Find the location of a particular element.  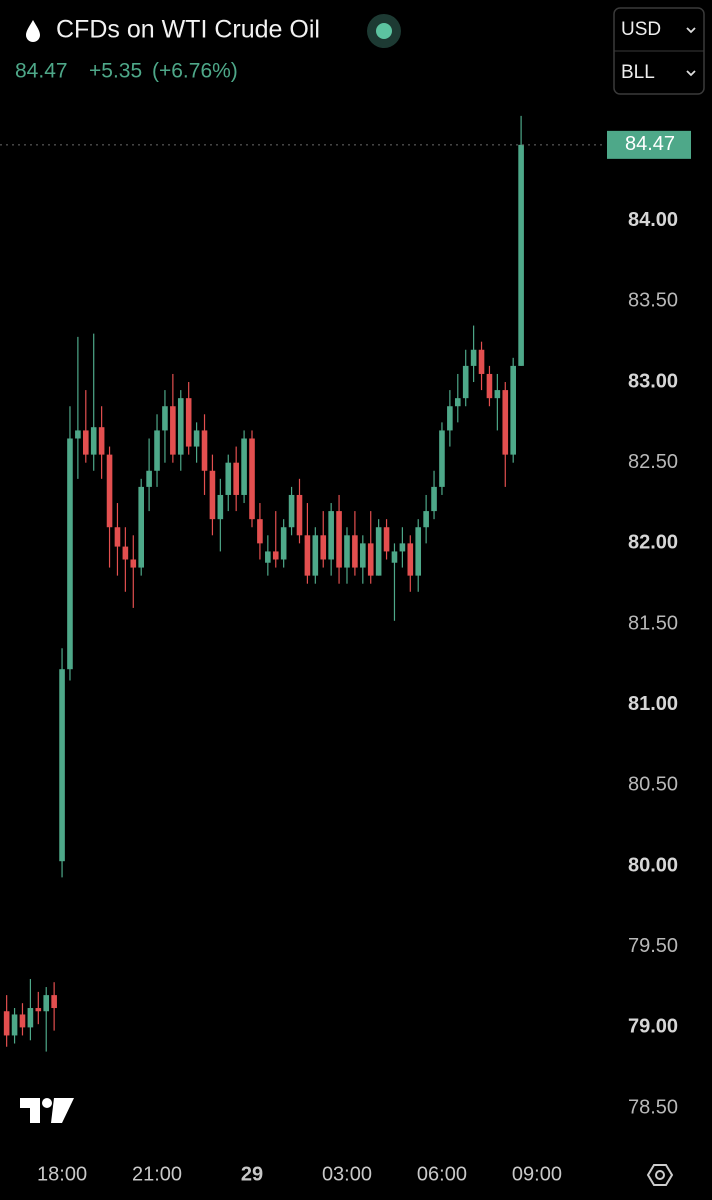

x-tick-label: 09:00 is located at coordinates (537, 1174).